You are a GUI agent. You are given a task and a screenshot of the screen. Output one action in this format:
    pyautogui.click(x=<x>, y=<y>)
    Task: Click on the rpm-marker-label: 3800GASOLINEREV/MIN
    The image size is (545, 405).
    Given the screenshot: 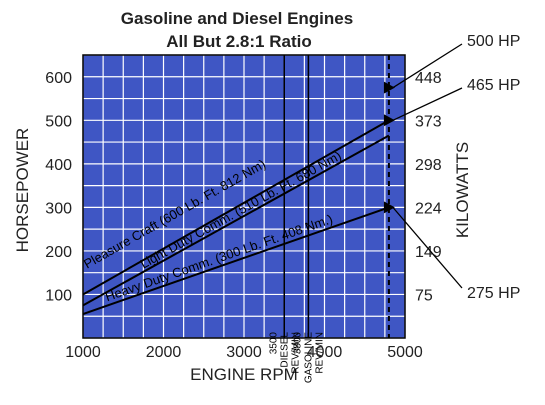 What is the action you would take?
    pyautogui.click(x=308, y=358)
    